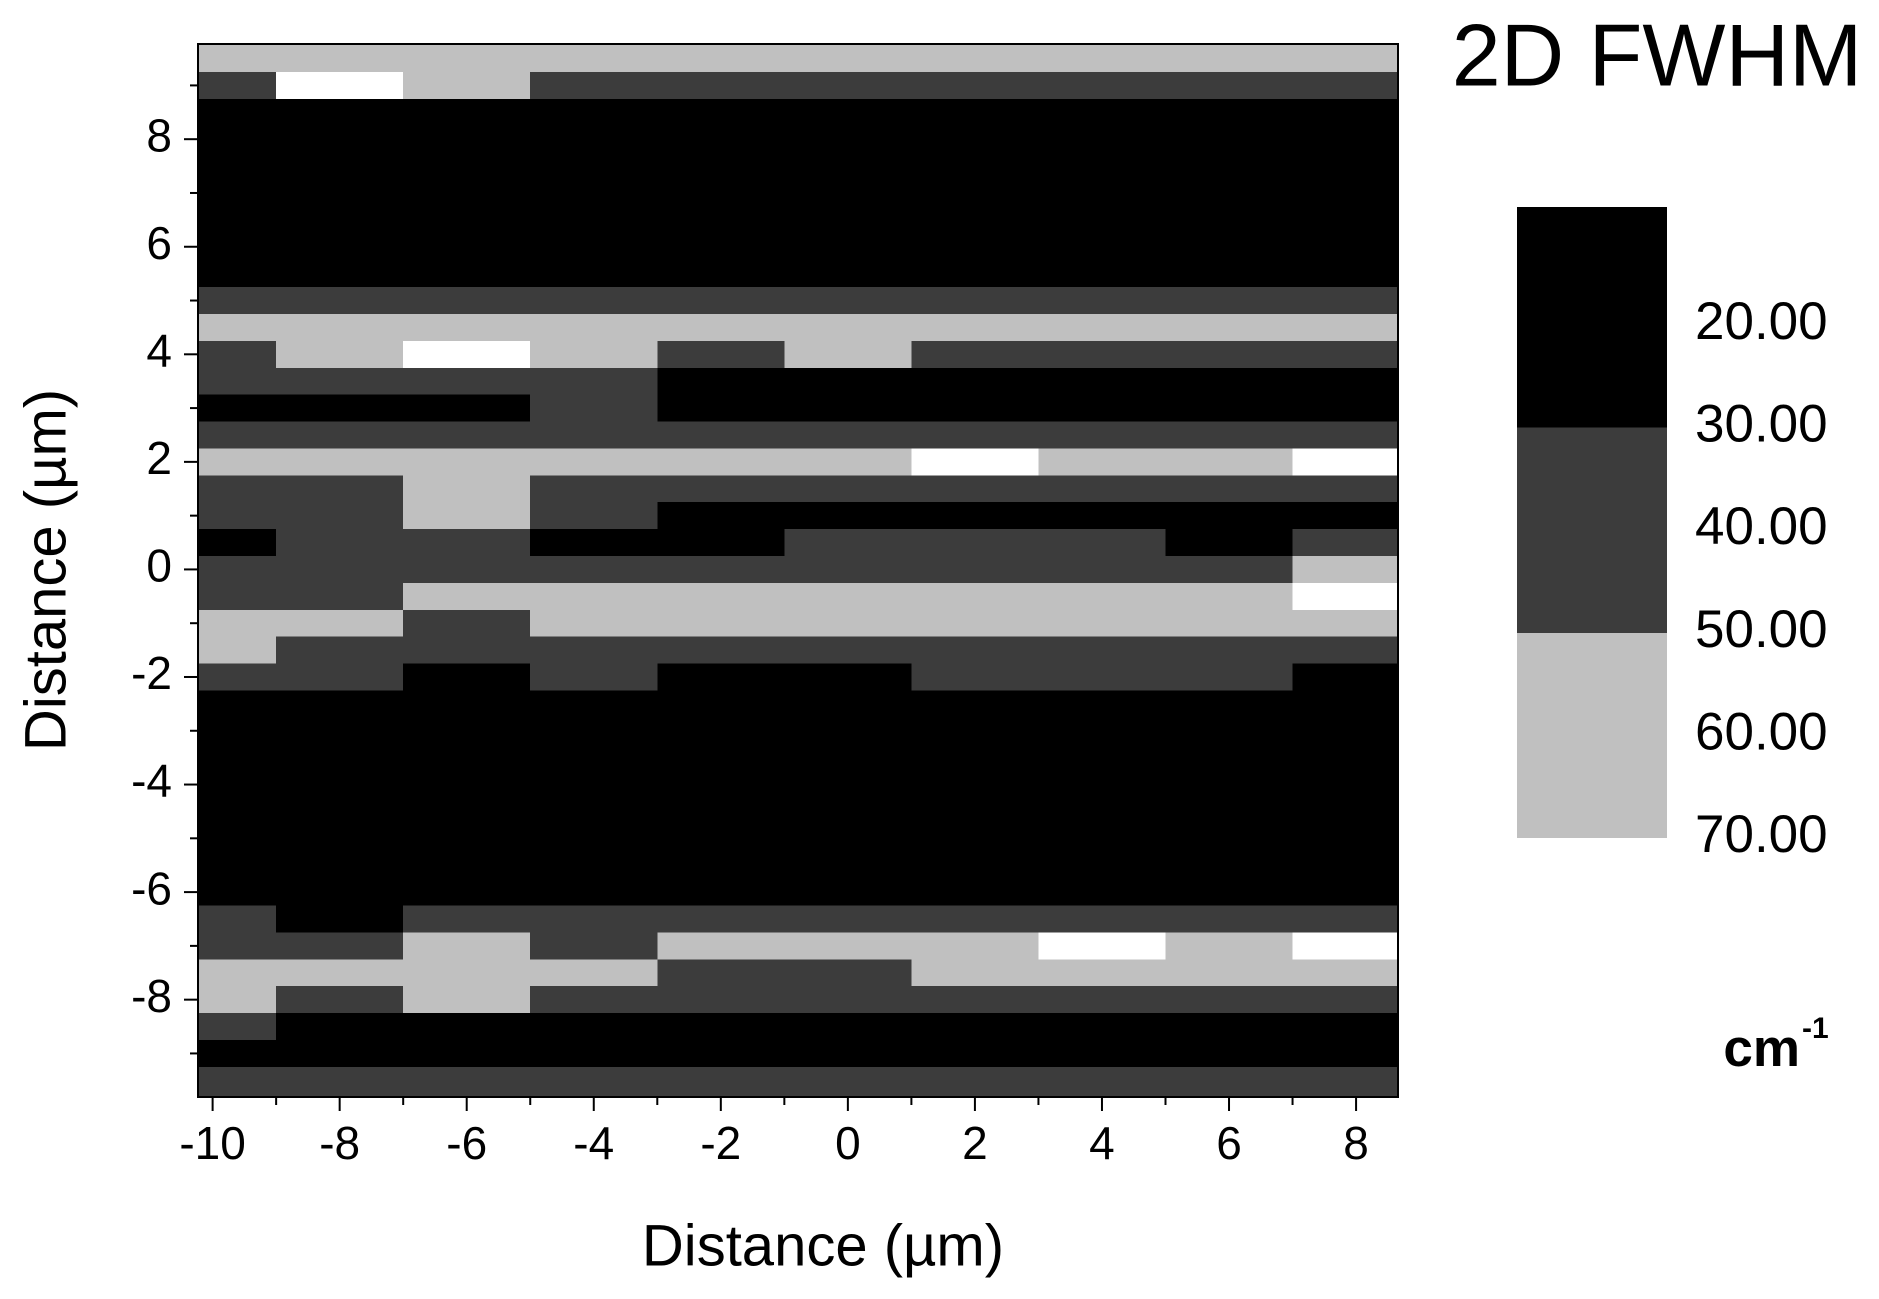 This screenshot has width=1879, height=1299. Describe the element at coordinates (159, 243) in the screenshot. I see `y-tick-label: 6` at that location.